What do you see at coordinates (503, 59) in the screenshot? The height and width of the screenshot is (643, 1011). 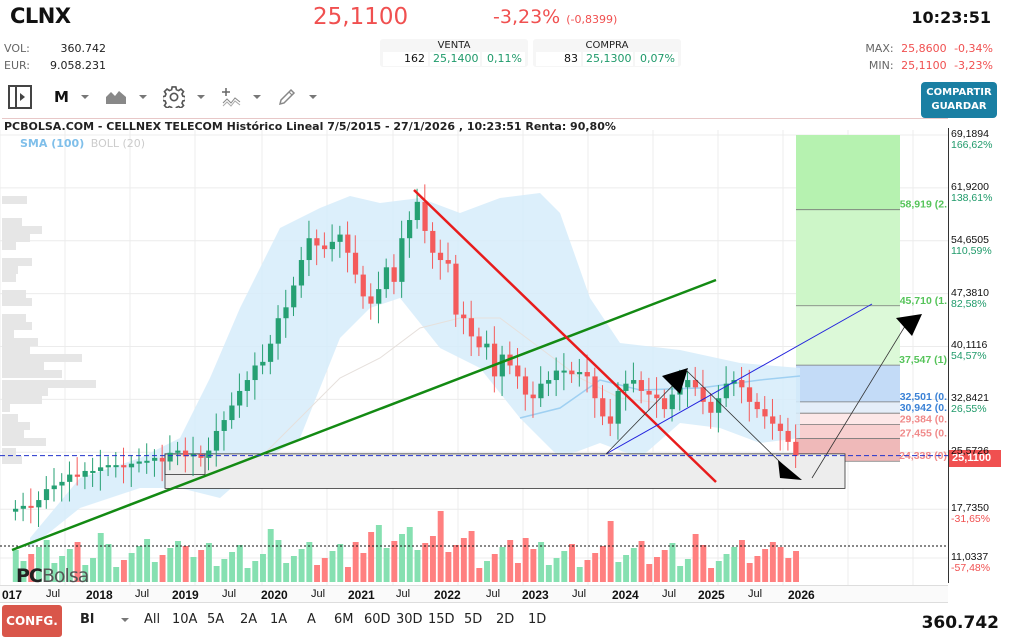 I see `venta-pct: 0,11%` at bounding box center [503, 59].